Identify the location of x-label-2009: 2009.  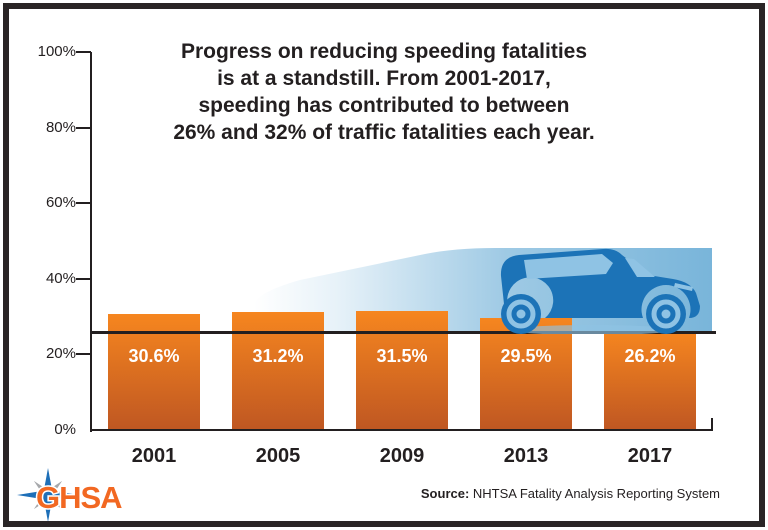
(402, 456).